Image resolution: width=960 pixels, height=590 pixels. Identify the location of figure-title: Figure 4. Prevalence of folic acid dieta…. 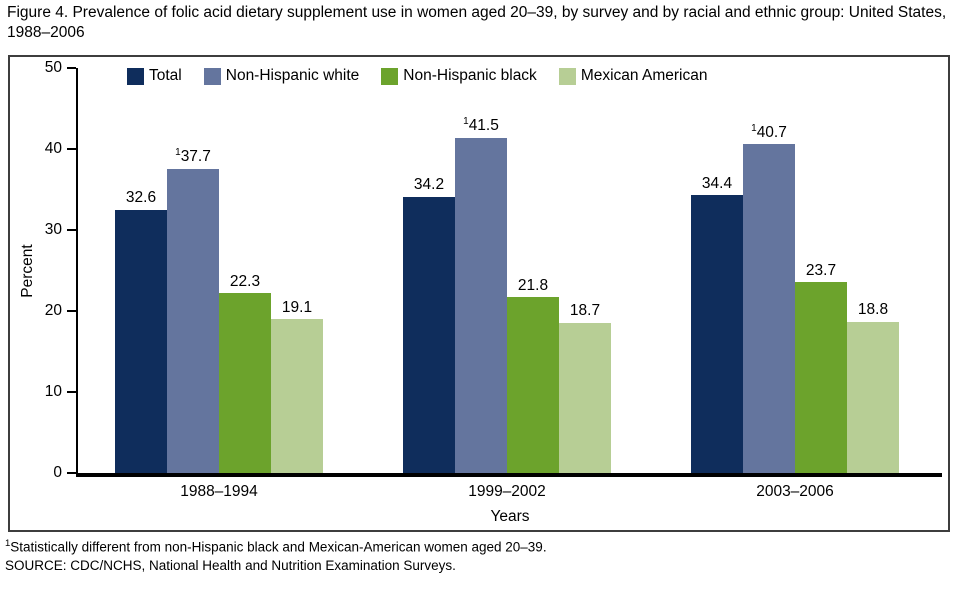
(477, 23).